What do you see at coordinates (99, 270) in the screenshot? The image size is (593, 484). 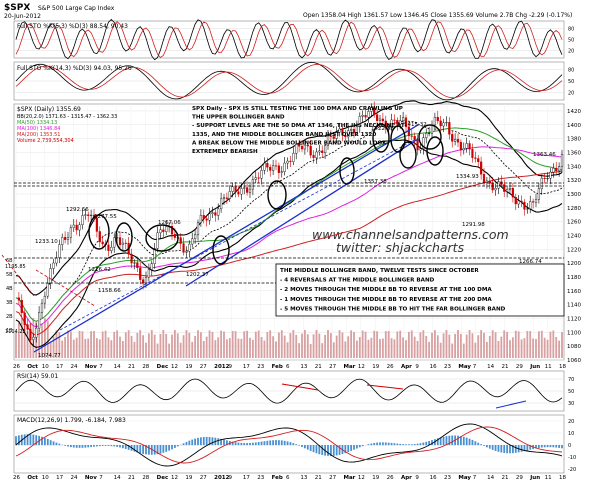 I see `price-value-label: 1216.42` at bounding box center [99, 270].